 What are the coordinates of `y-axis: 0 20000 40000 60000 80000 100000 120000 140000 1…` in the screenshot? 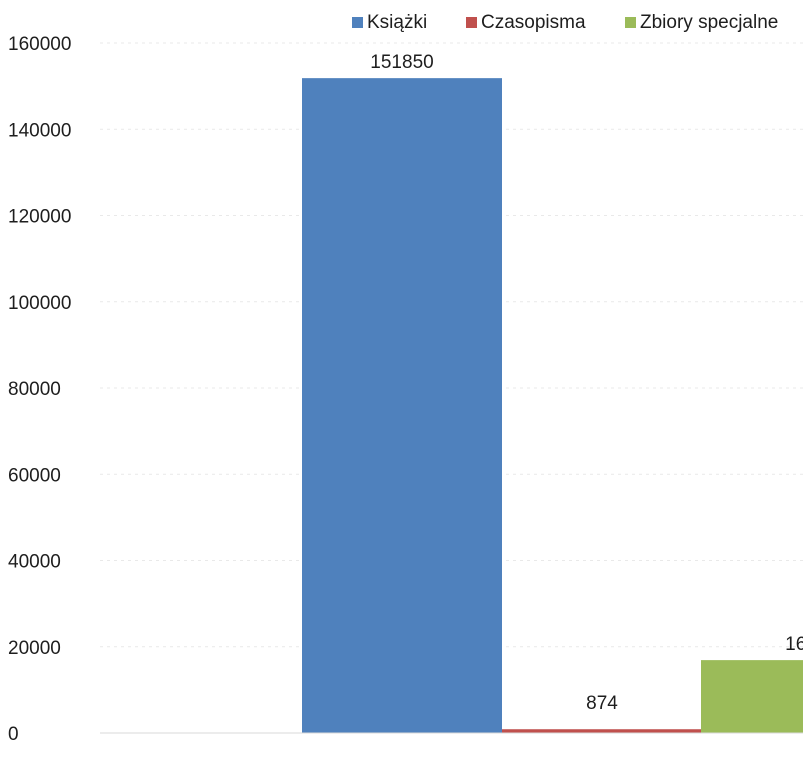 It's located at (39, 389).